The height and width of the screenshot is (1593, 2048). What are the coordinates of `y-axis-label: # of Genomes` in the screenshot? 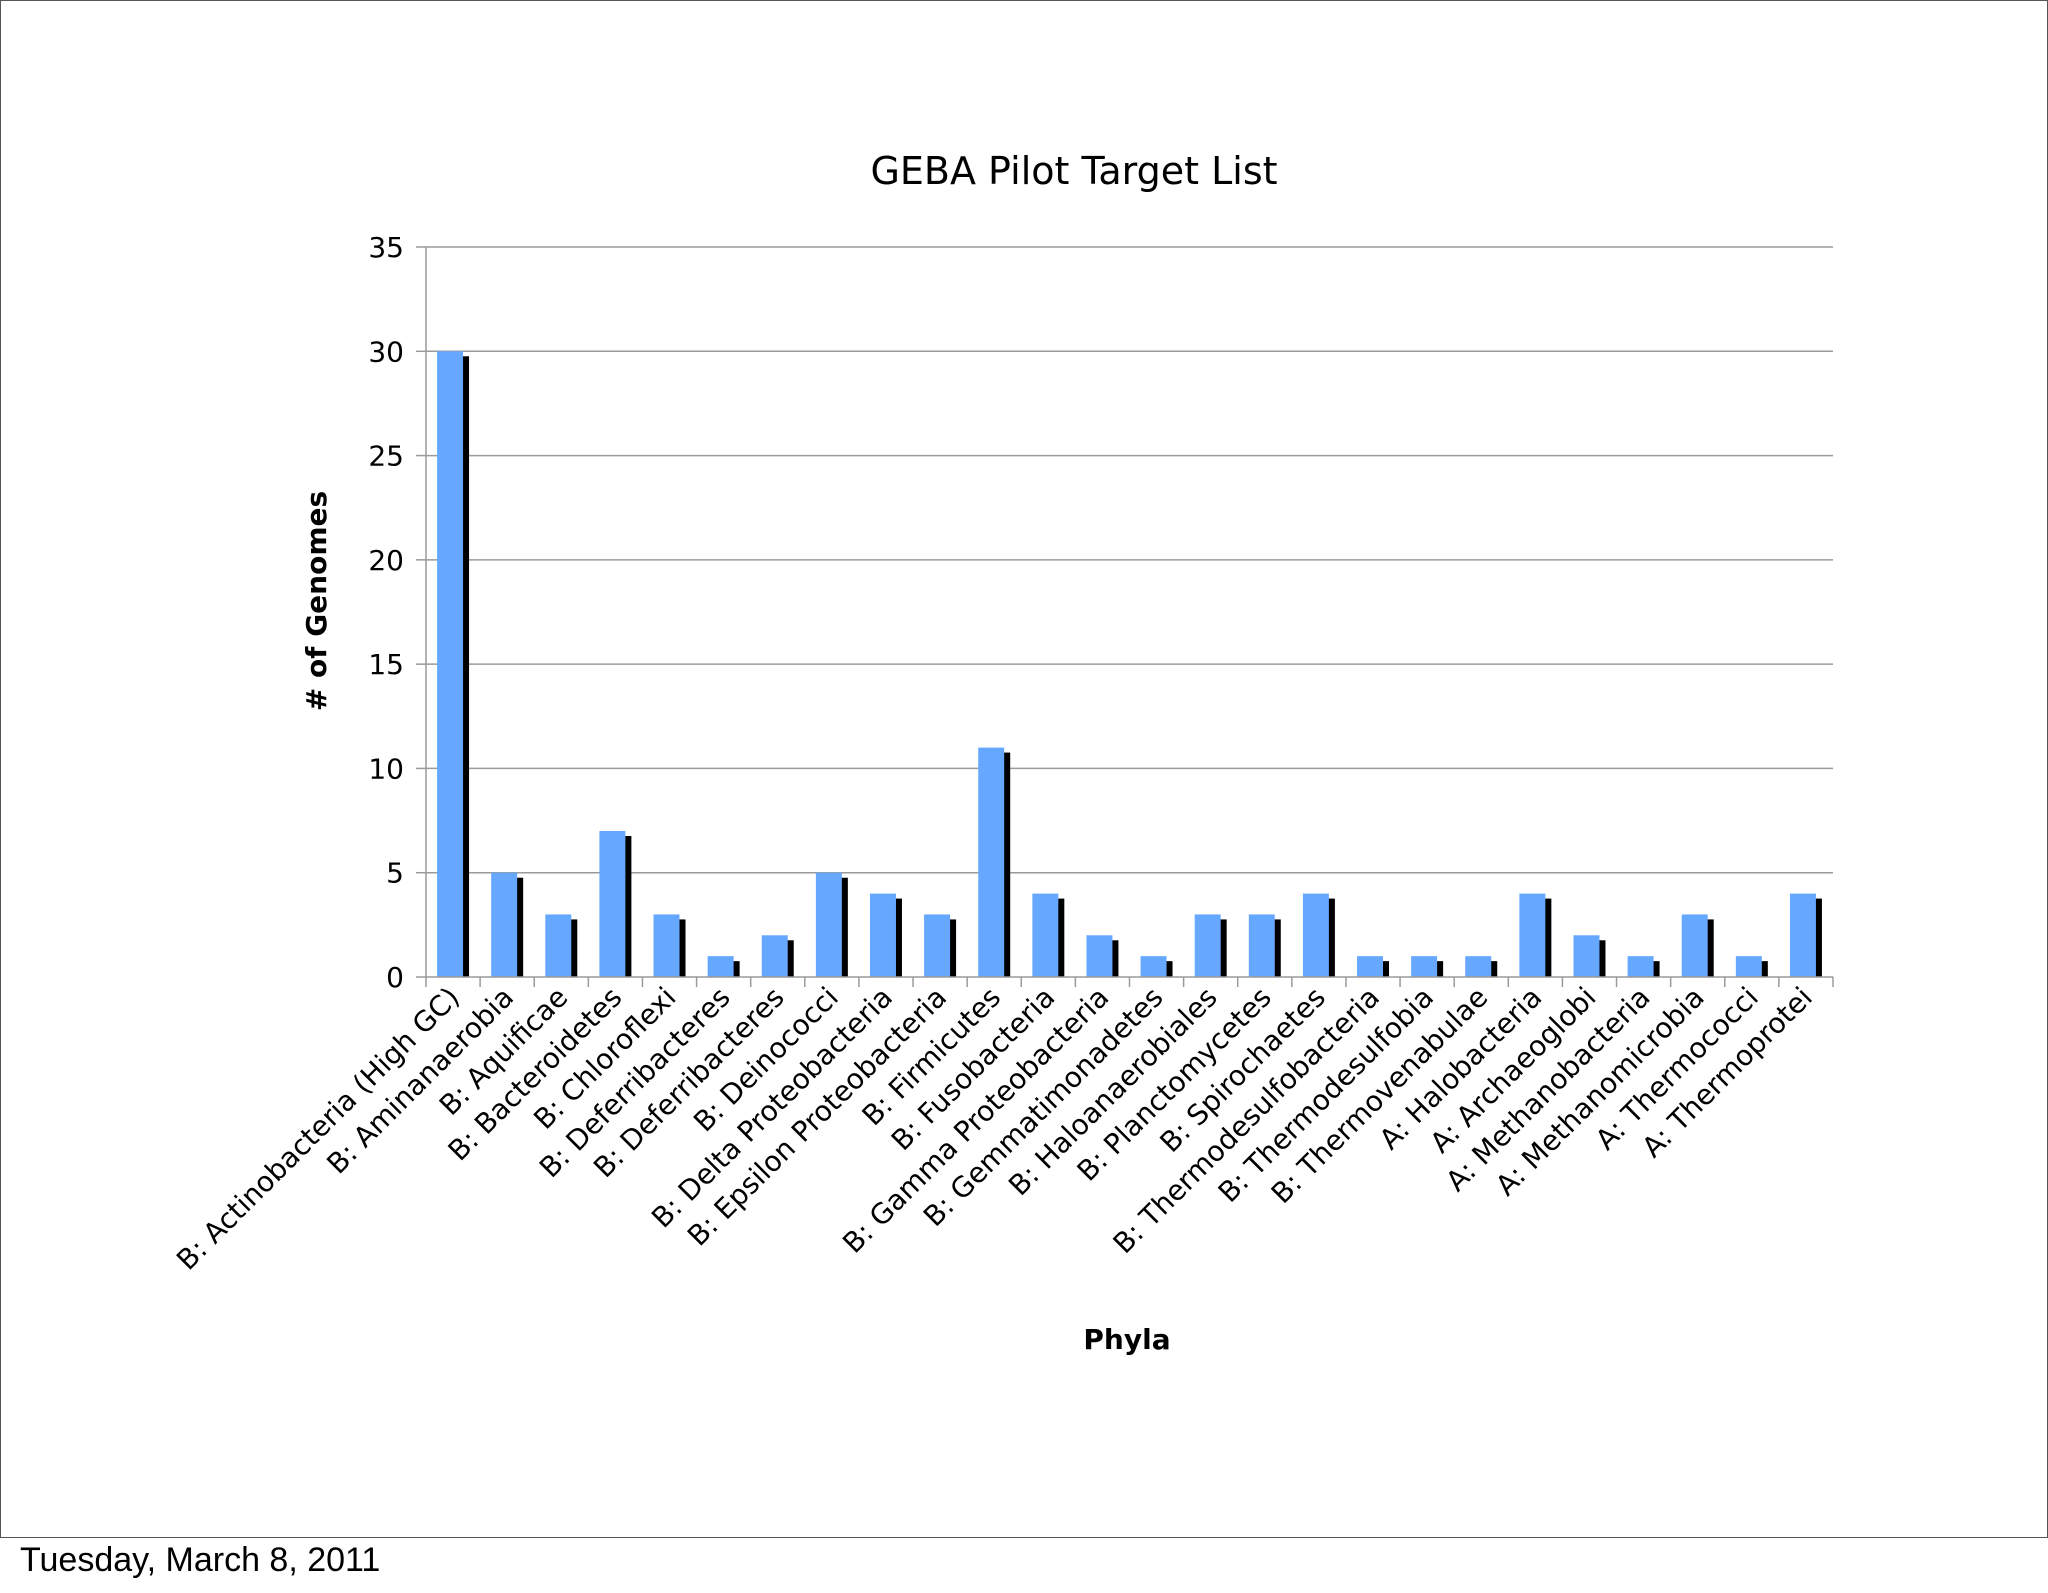 It's located at (316, 601).